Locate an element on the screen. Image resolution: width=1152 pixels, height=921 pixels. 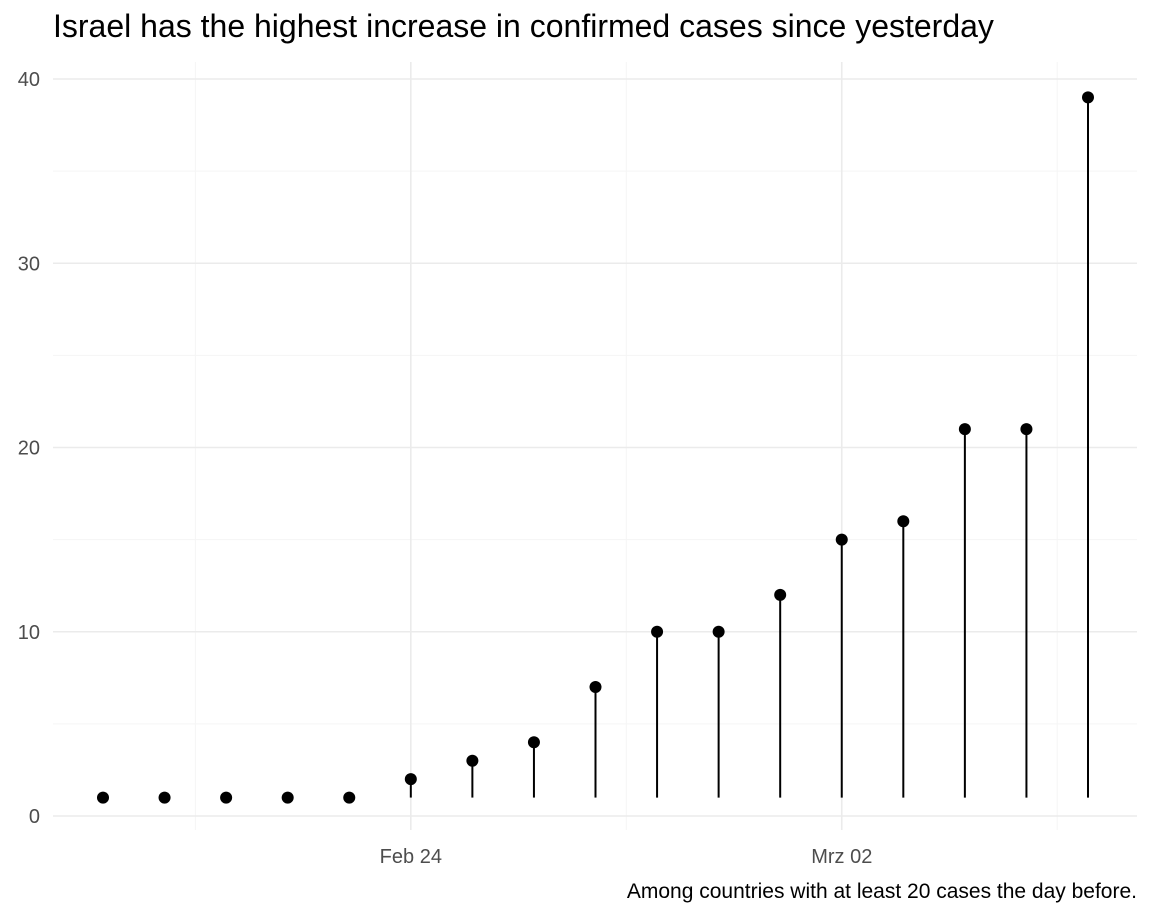
x-tick-label: Feb 24 is located at coordinates (411, 857).